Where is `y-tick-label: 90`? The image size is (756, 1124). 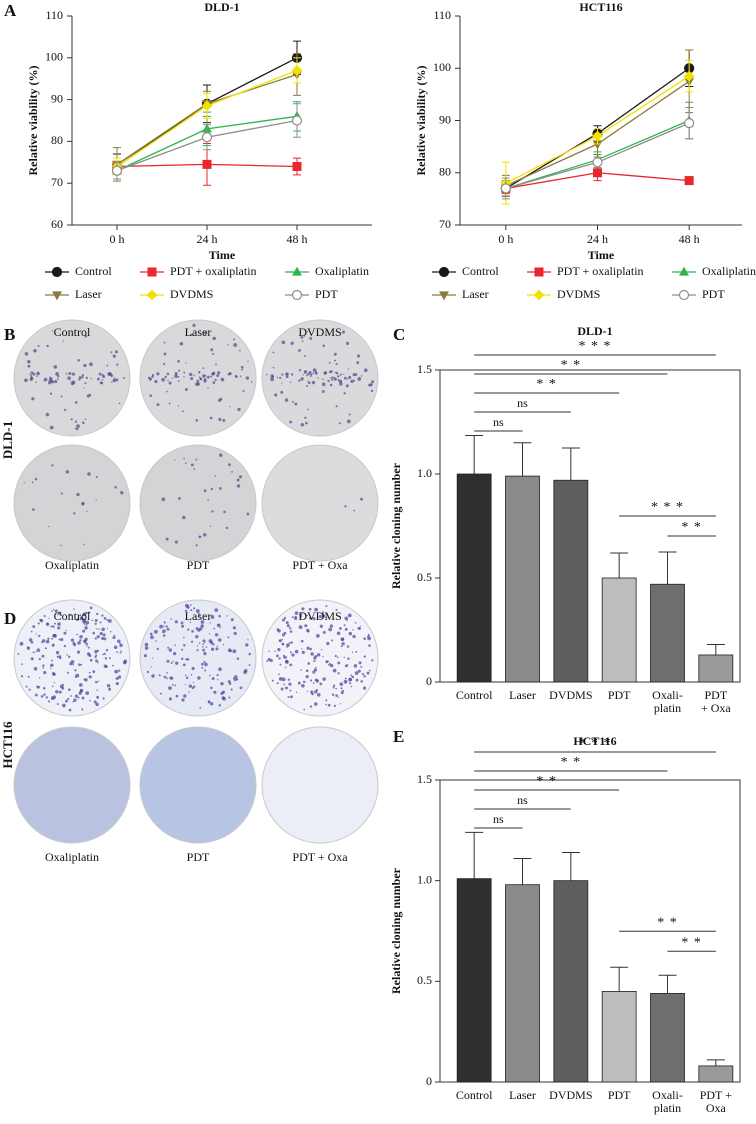
y-tick-label: 90 is located at coordinates (445, 119).